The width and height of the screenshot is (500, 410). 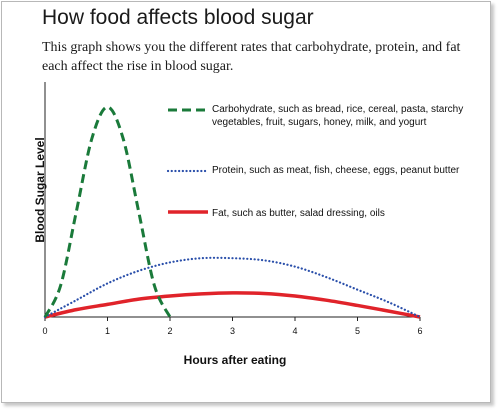 I want to click on x-tick-label: 4, so click(x=294, y=331).